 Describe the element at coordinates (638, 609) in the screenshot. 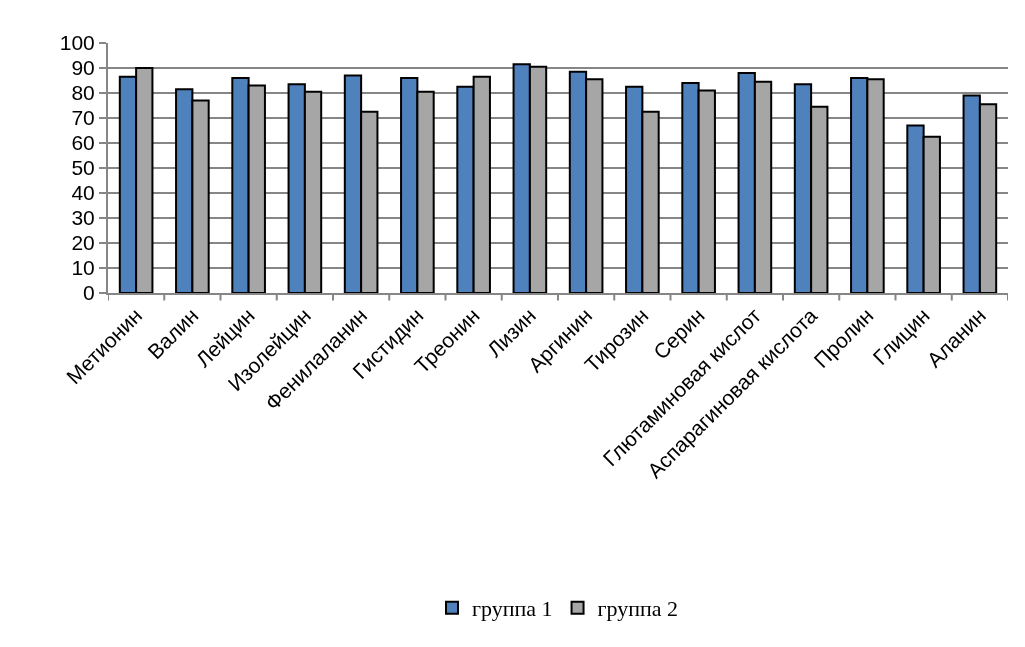

I see `legend-label: группа 2` at that location.